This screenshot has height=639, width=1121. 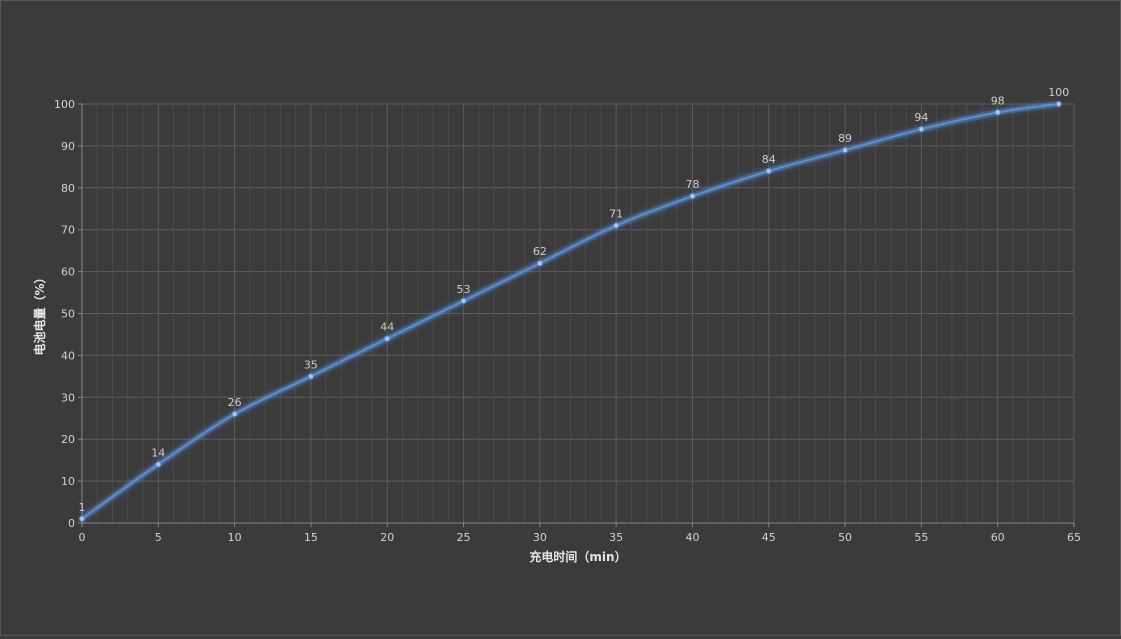 What do you see at coordinates (68, 230) in the screenshot?
I see `y-tick-label: 70` at bounding box center [68, 230].